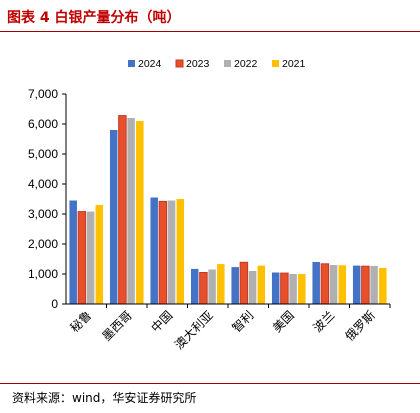 This screenshot has height=413, width=420. What do you see at coordinates (104, 398) in the screenshot?
I see `source-note: 资料来源：wind，华安证券研究所` at bounding box center [104, 398].